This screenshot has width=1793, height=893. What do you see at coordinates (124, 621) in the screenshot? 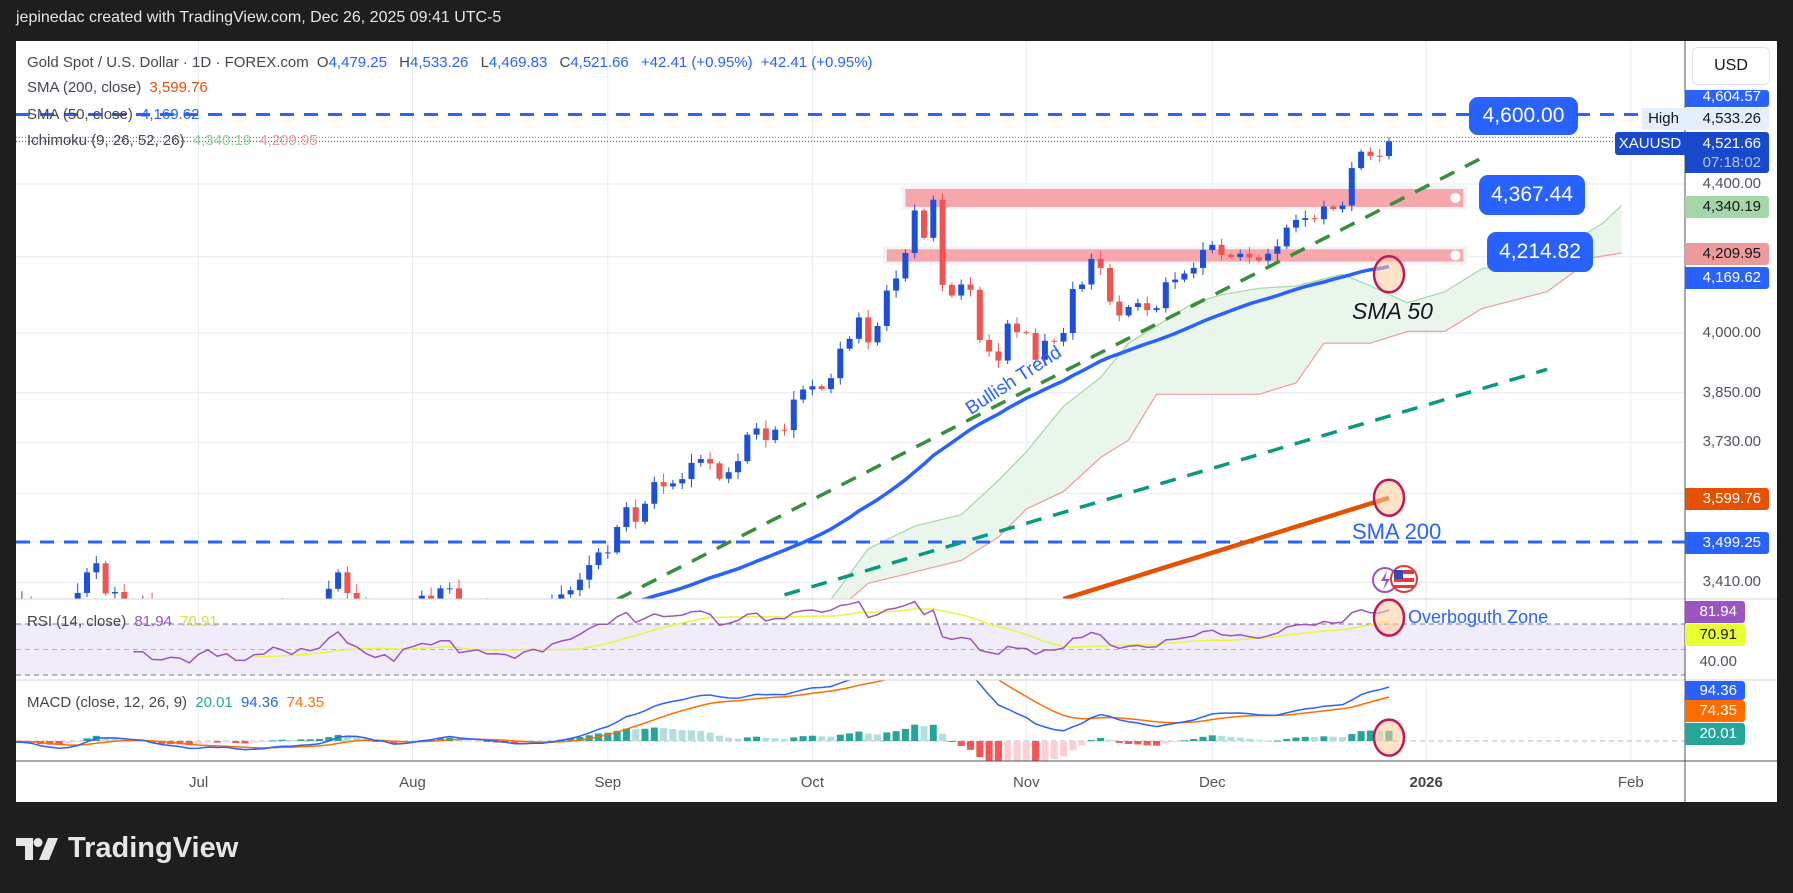
I see `rsi-legend: RSI (14, close) 81.94 70.91` at bounding box center [124, 621].